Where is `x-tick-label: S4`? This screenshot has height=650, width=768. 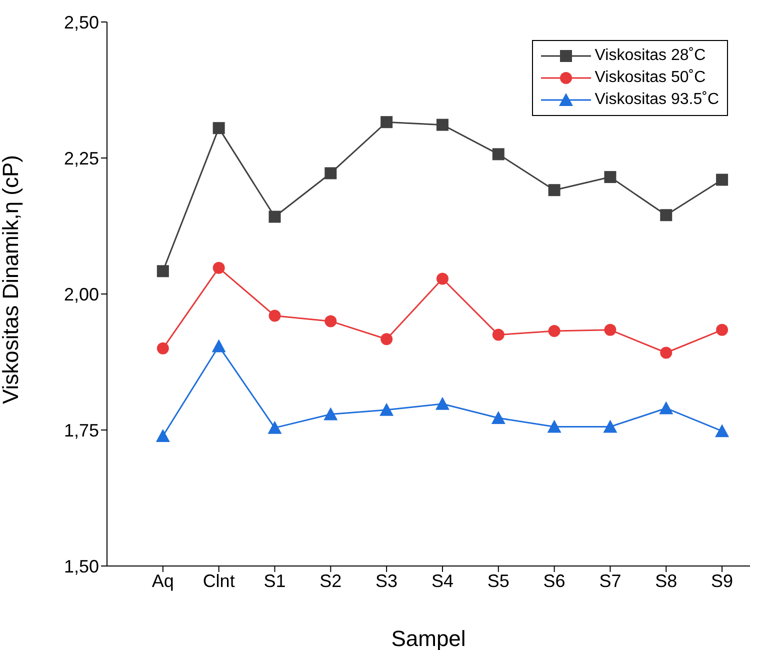
x-tick-label: S4 is located at coordinates (442, 580).